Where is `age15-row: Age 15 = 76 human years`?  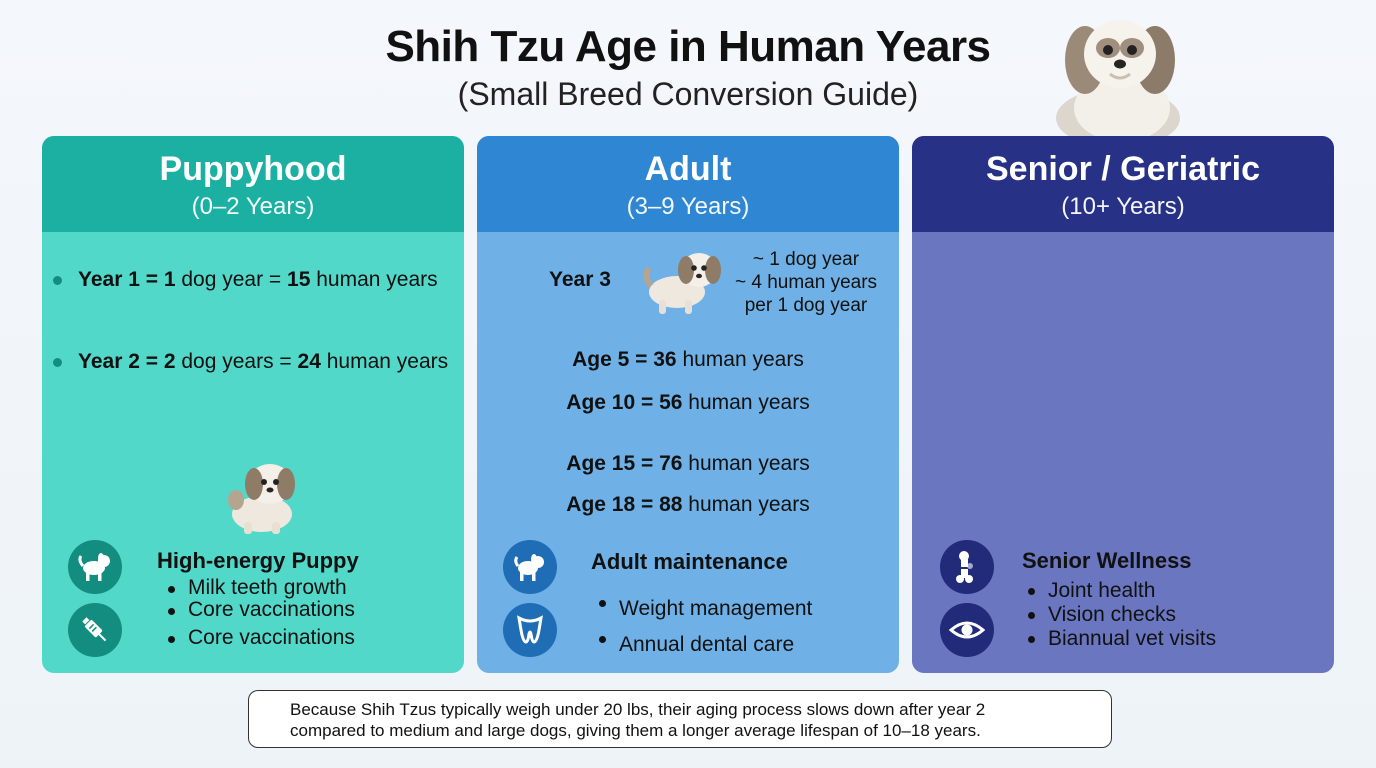
age15-row: Age 15 = 76 human years is located at coordinates (688, 464).